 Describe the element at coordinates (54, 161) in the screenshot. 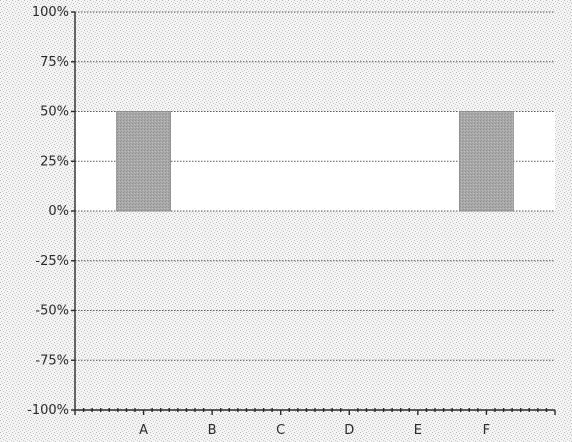

I see `y-tick-label: 25%` at that location.